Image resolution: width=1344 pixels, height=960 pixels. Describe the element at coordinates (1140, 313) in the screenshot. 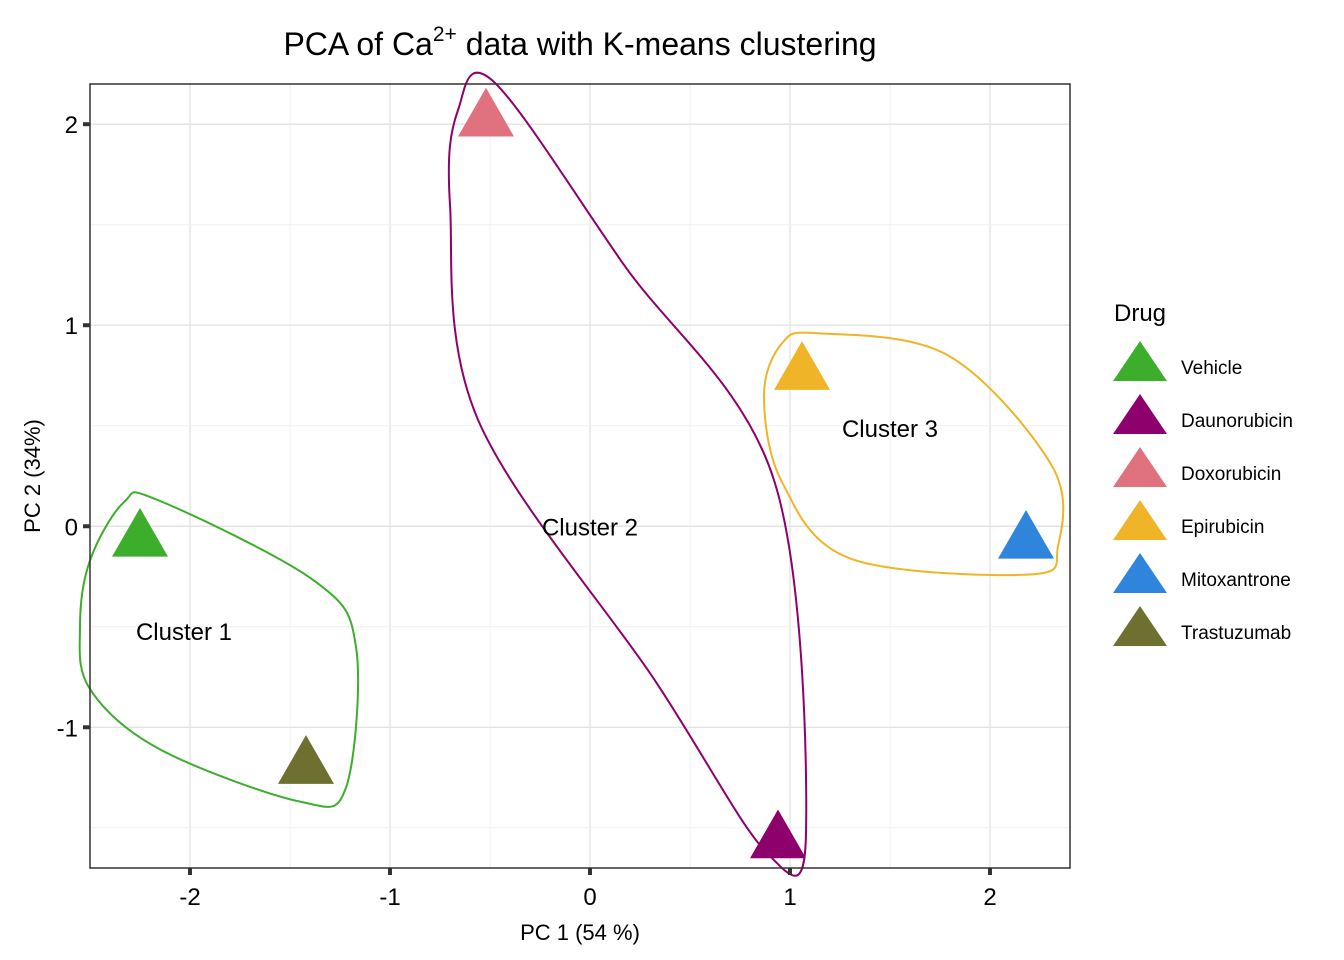

I see `legend-title: Drug` at that location.